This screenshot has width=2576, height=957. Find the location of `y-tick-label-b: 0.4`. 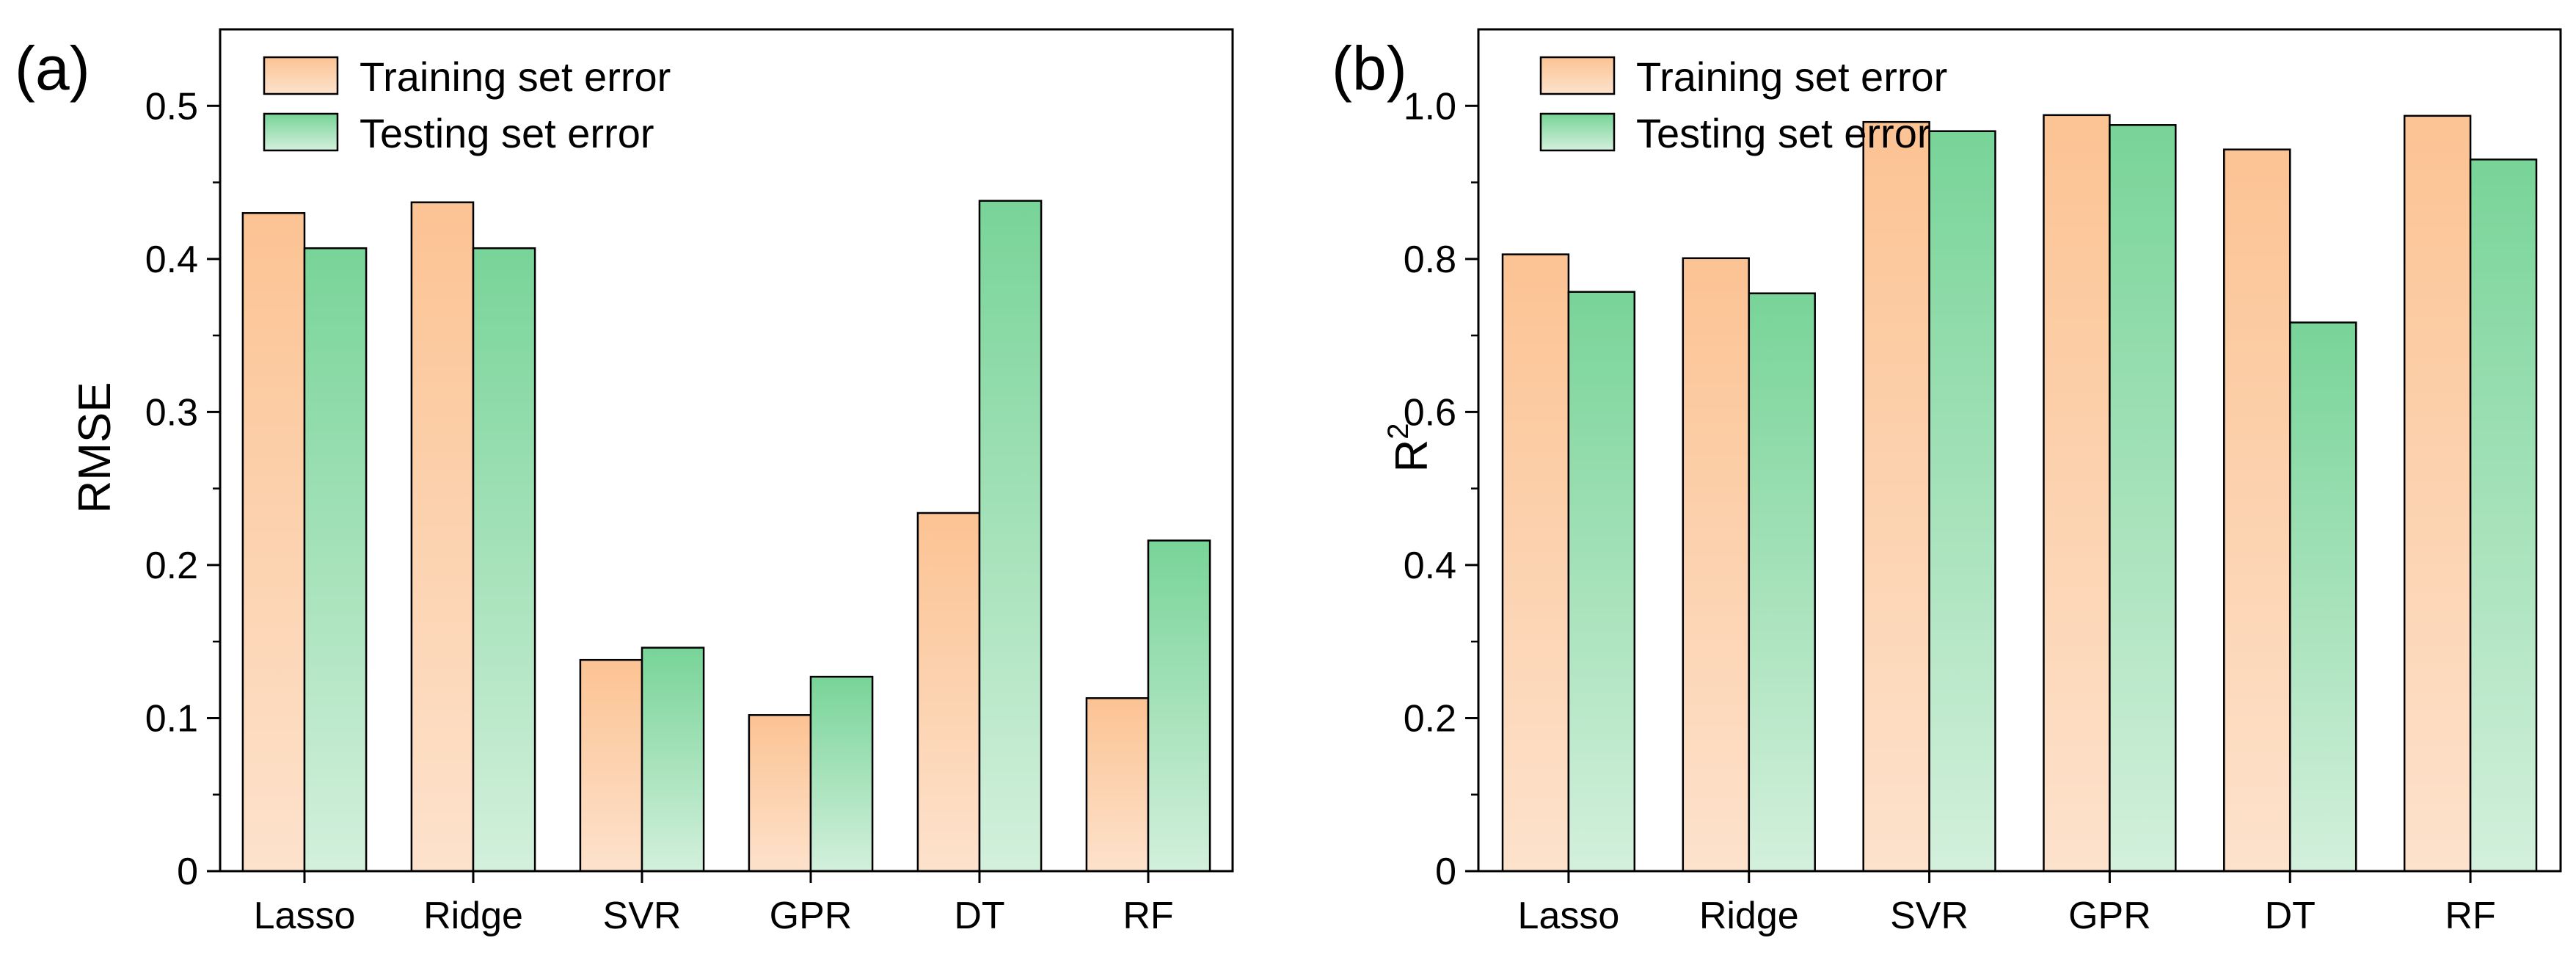

y-tick-label-b: 0.4 is located at coordinates (1430, 566).